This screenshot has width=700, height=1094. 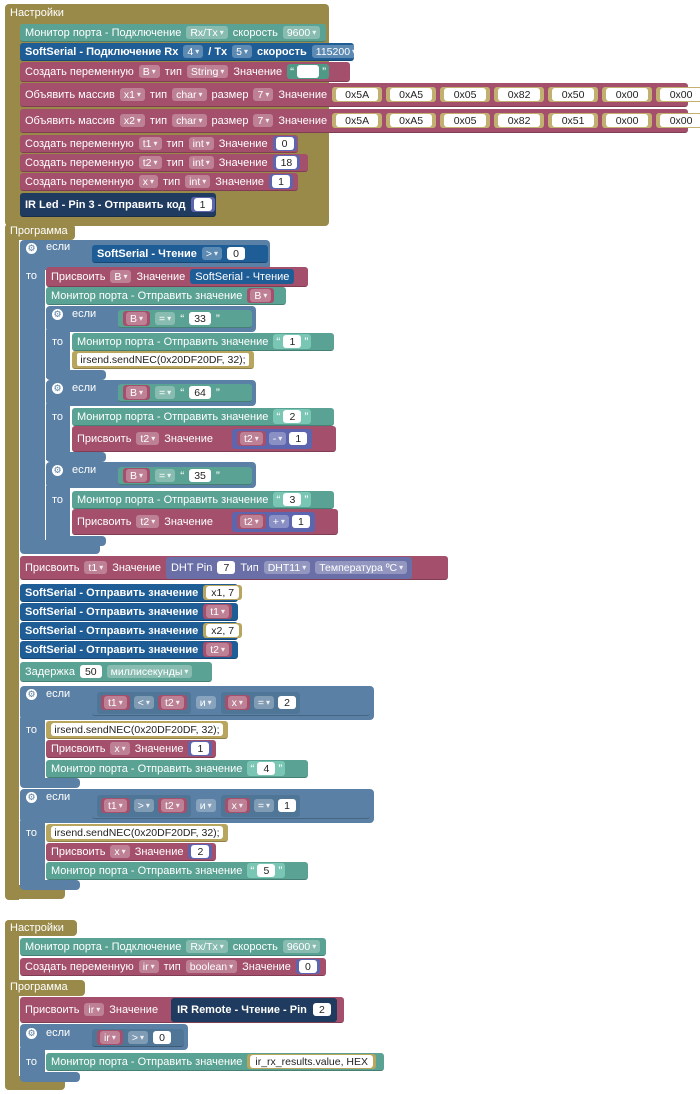 I want to click on soft-tx-dropdown: 5, so click(x=242, y=51).